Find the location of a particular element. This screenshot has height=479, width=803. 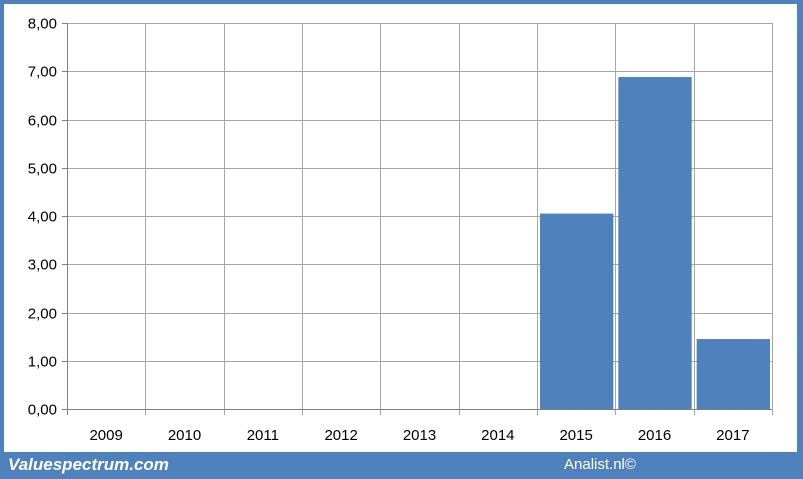

y-tick-labels: 0,00 1,00 2,00 3,00 4,00 5,00 6,00 7,00 8,00 is located at coordinates (42, 217).